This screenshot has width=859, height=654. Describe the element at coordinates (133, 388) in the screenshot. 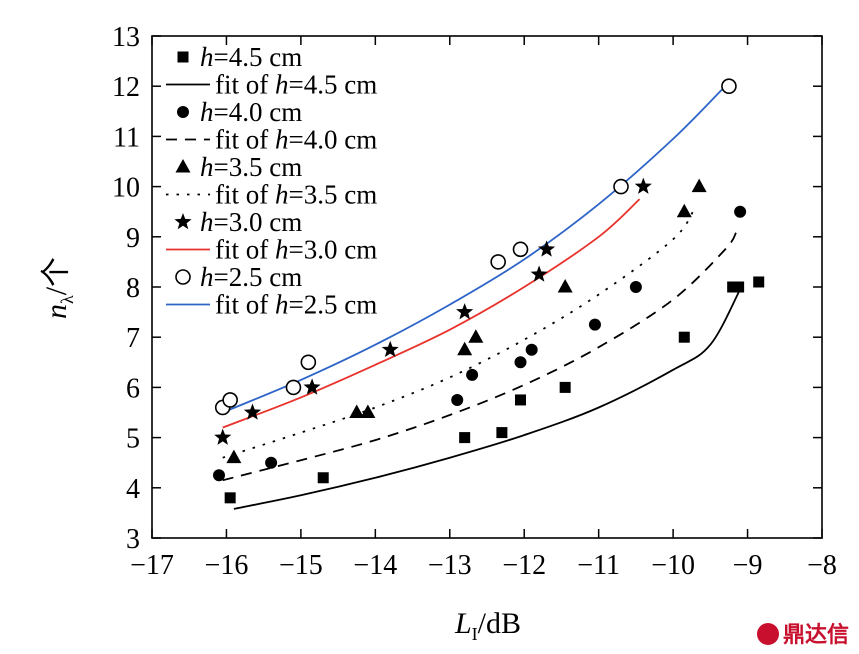

I see `y-tick-label: 6` at that location.